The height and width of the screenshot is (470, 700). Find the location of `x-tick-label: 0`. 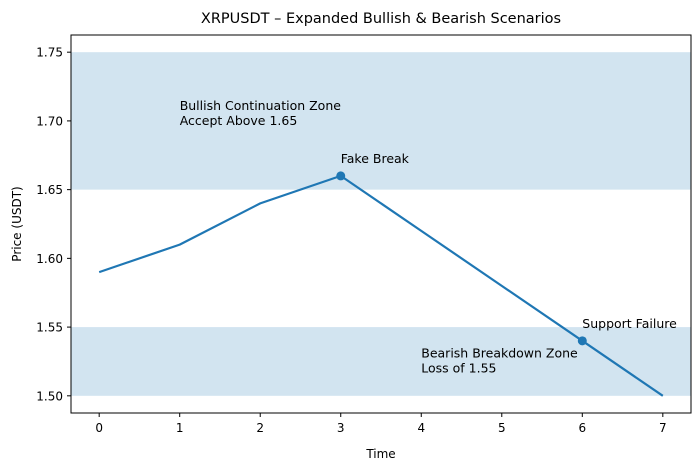

x-tick-label: 0 is located at coordinates (99, 428).